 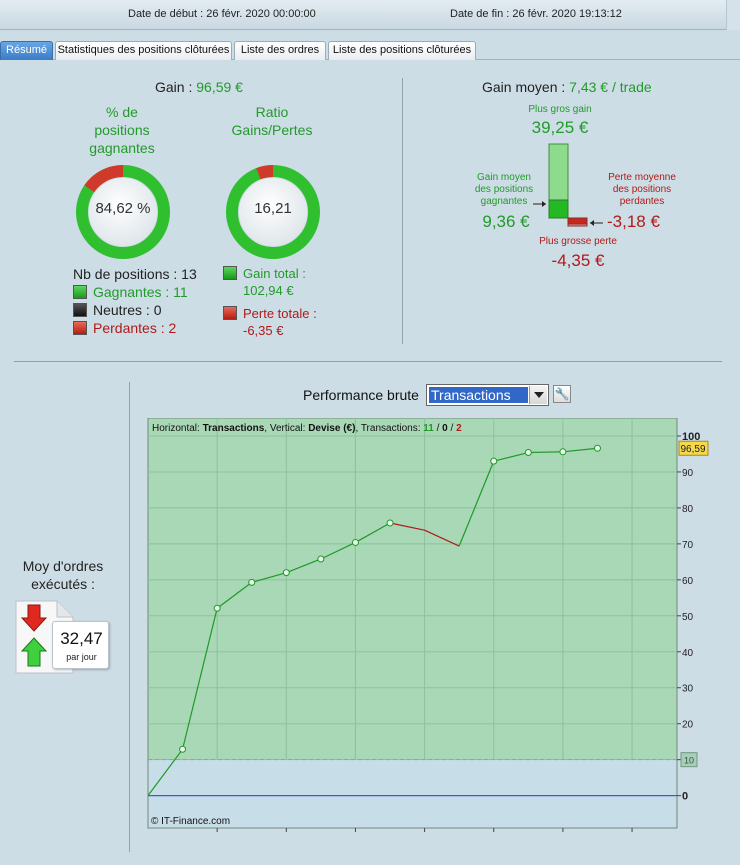 What do you see at coordinates (428, 428) in the screenshot?
I see `info-win-count: 11` at bounding box center [428, 428].